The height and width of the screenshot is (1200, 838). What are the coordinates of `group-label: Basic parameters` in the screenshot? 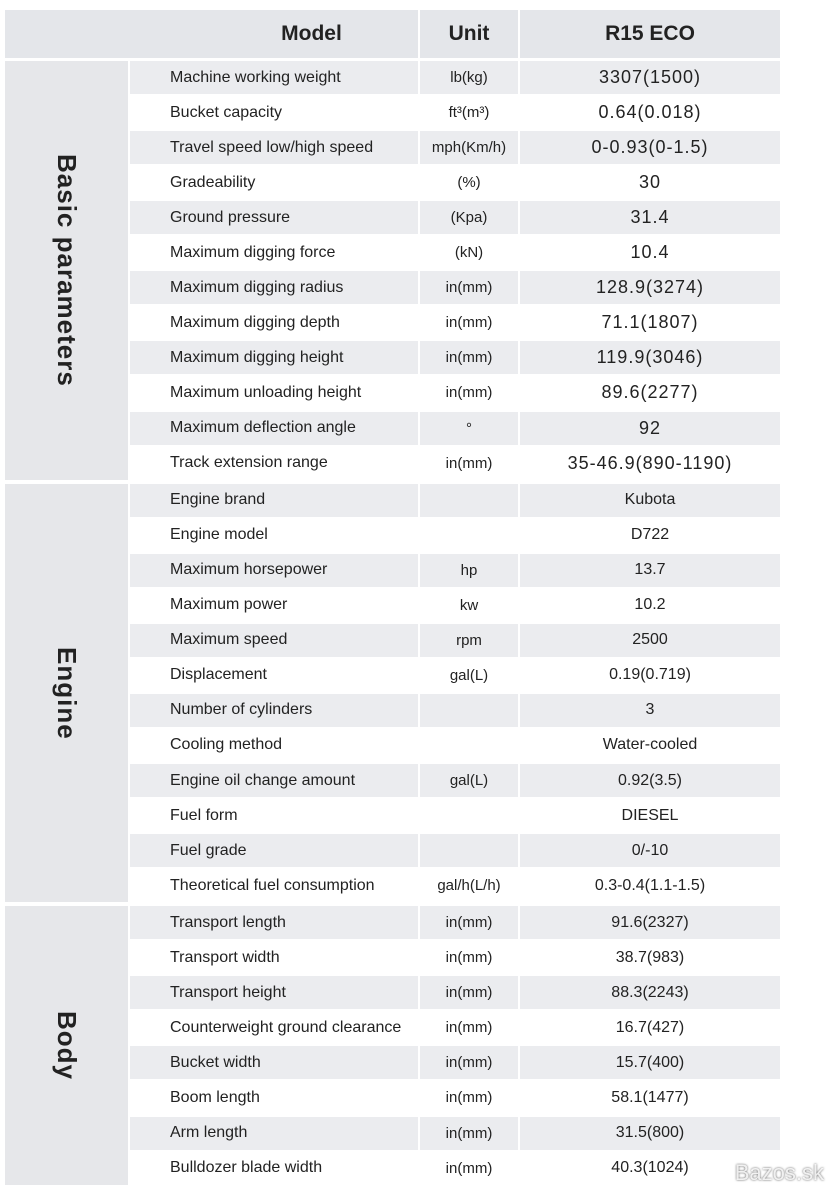 It's located at (67, 270).